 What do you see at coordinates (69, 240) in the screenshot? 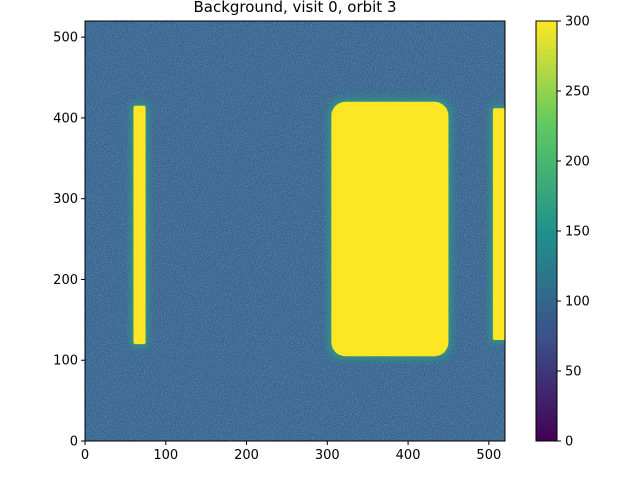
I see `y-axis: 0 100 200 300 400 500` at bounding box center [69, 240].